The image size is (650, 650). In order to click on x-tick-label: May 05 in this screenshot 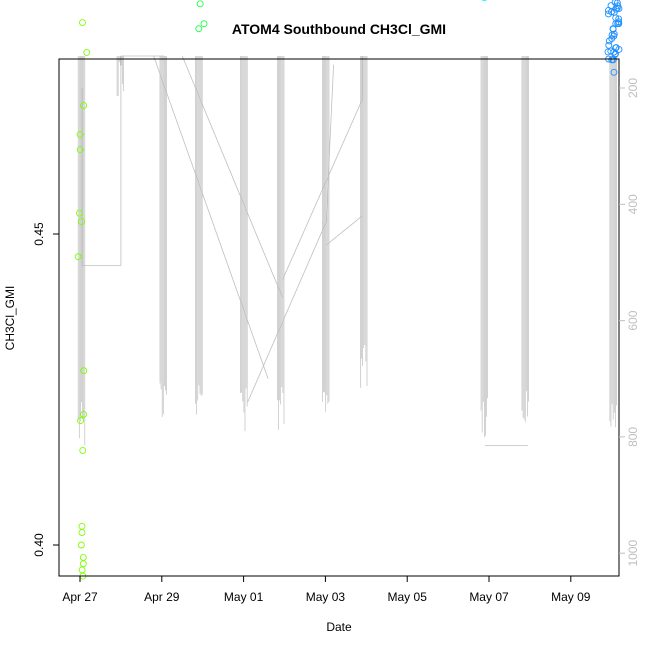, I will do `click(408, 597)`.